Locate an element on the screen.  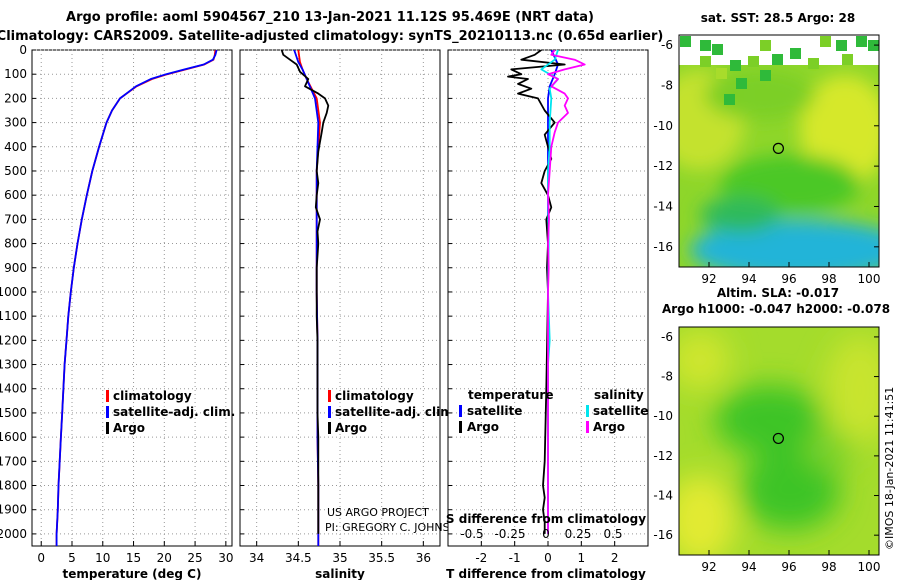
depth-tick-label: 0 is located at coordinates (23, 50).